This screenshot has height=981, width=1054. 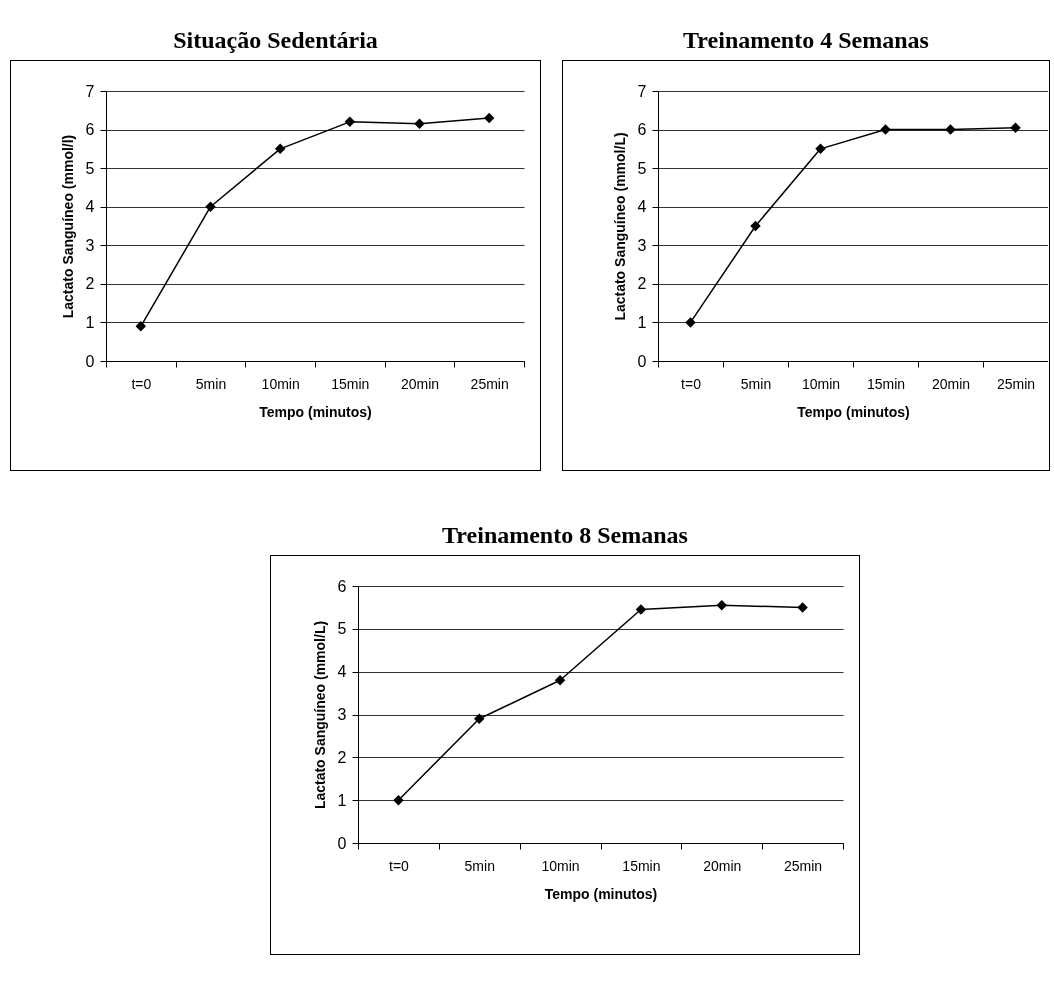 What do you see at coordinates (275, 40) in the screenshot?
I see `chart-title: Situação Sedentária` at bounding box center [275, 40].